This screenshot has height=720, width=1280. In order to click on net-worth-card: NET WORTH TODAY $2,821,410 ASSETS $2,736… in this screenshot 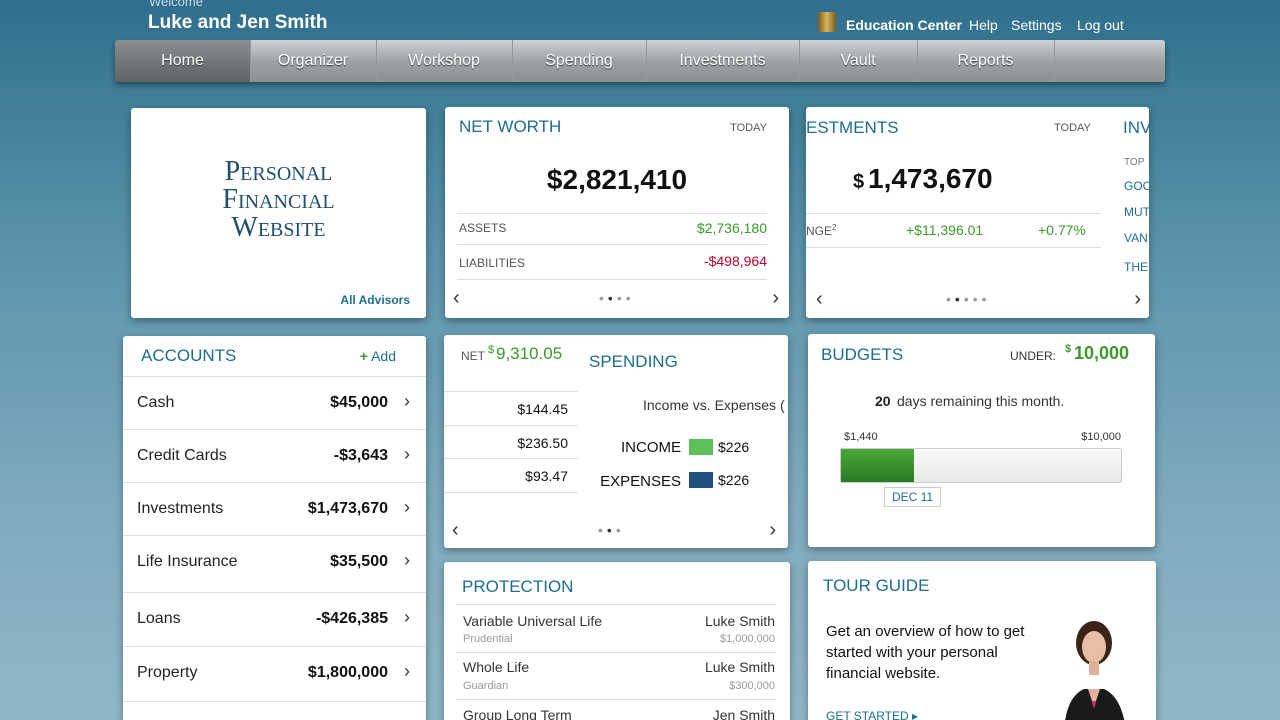, I will do `click(617, 212)`.